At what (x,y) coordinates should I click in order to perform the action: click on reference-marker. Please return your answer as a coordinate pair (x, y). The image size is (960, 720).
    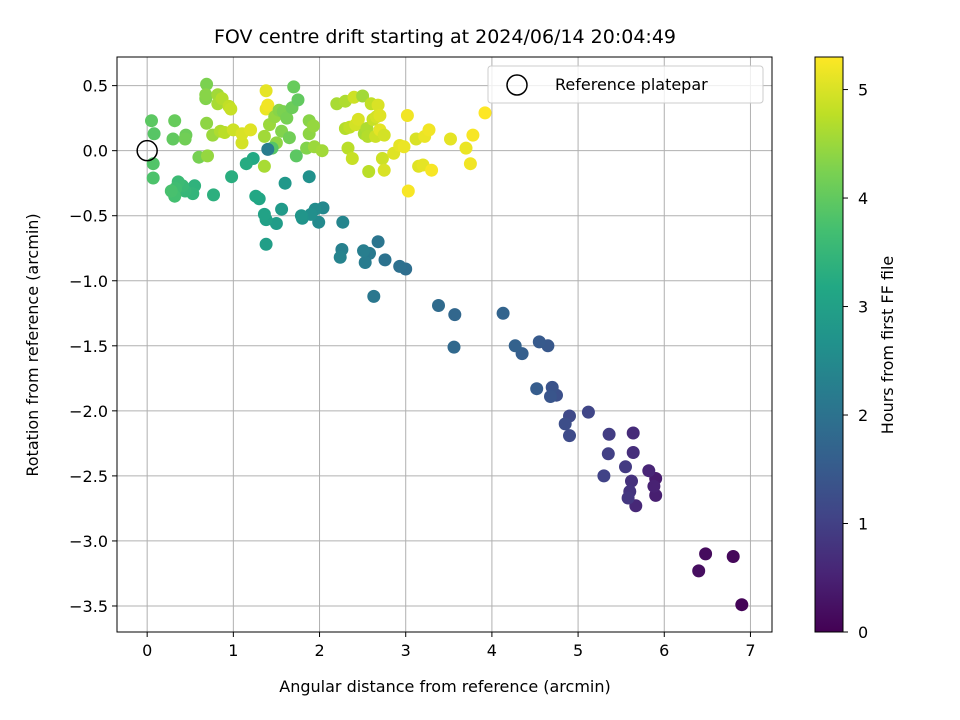
    Looking at the image, I should click on (147, 150).